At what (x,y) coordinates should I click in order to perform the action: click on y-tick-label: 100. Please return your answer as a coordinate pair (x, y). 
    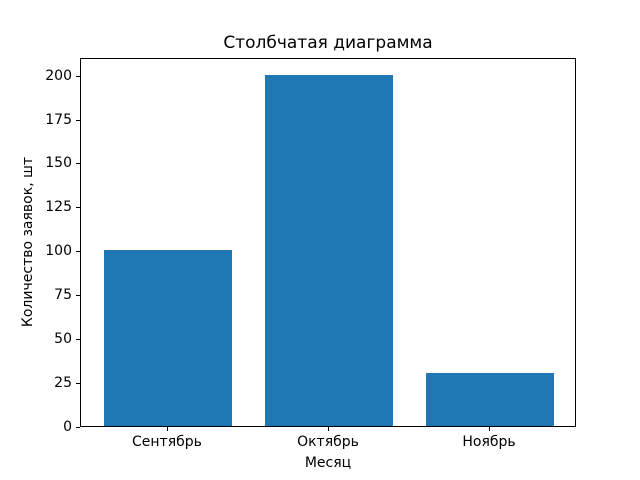
    Looking at the image, I should click on (58, 251).